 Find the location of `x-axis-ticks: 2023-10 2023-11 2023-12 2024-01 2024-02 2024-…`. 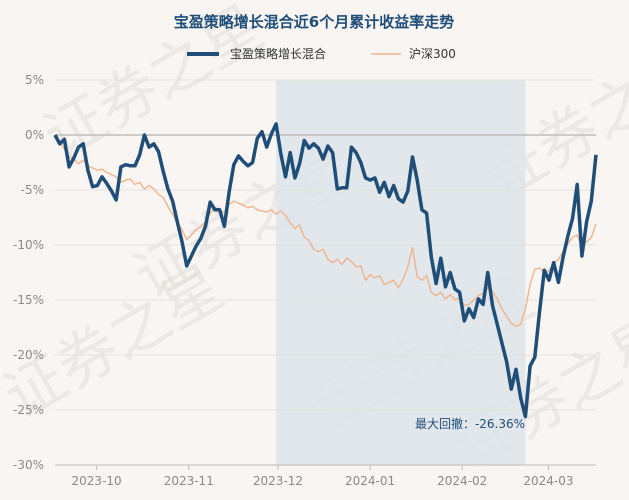

x-axis-ticks: 2023-10 2023-11 2023-12 2024-01 2024-02 2024-… is located at coordinates (325, 476).